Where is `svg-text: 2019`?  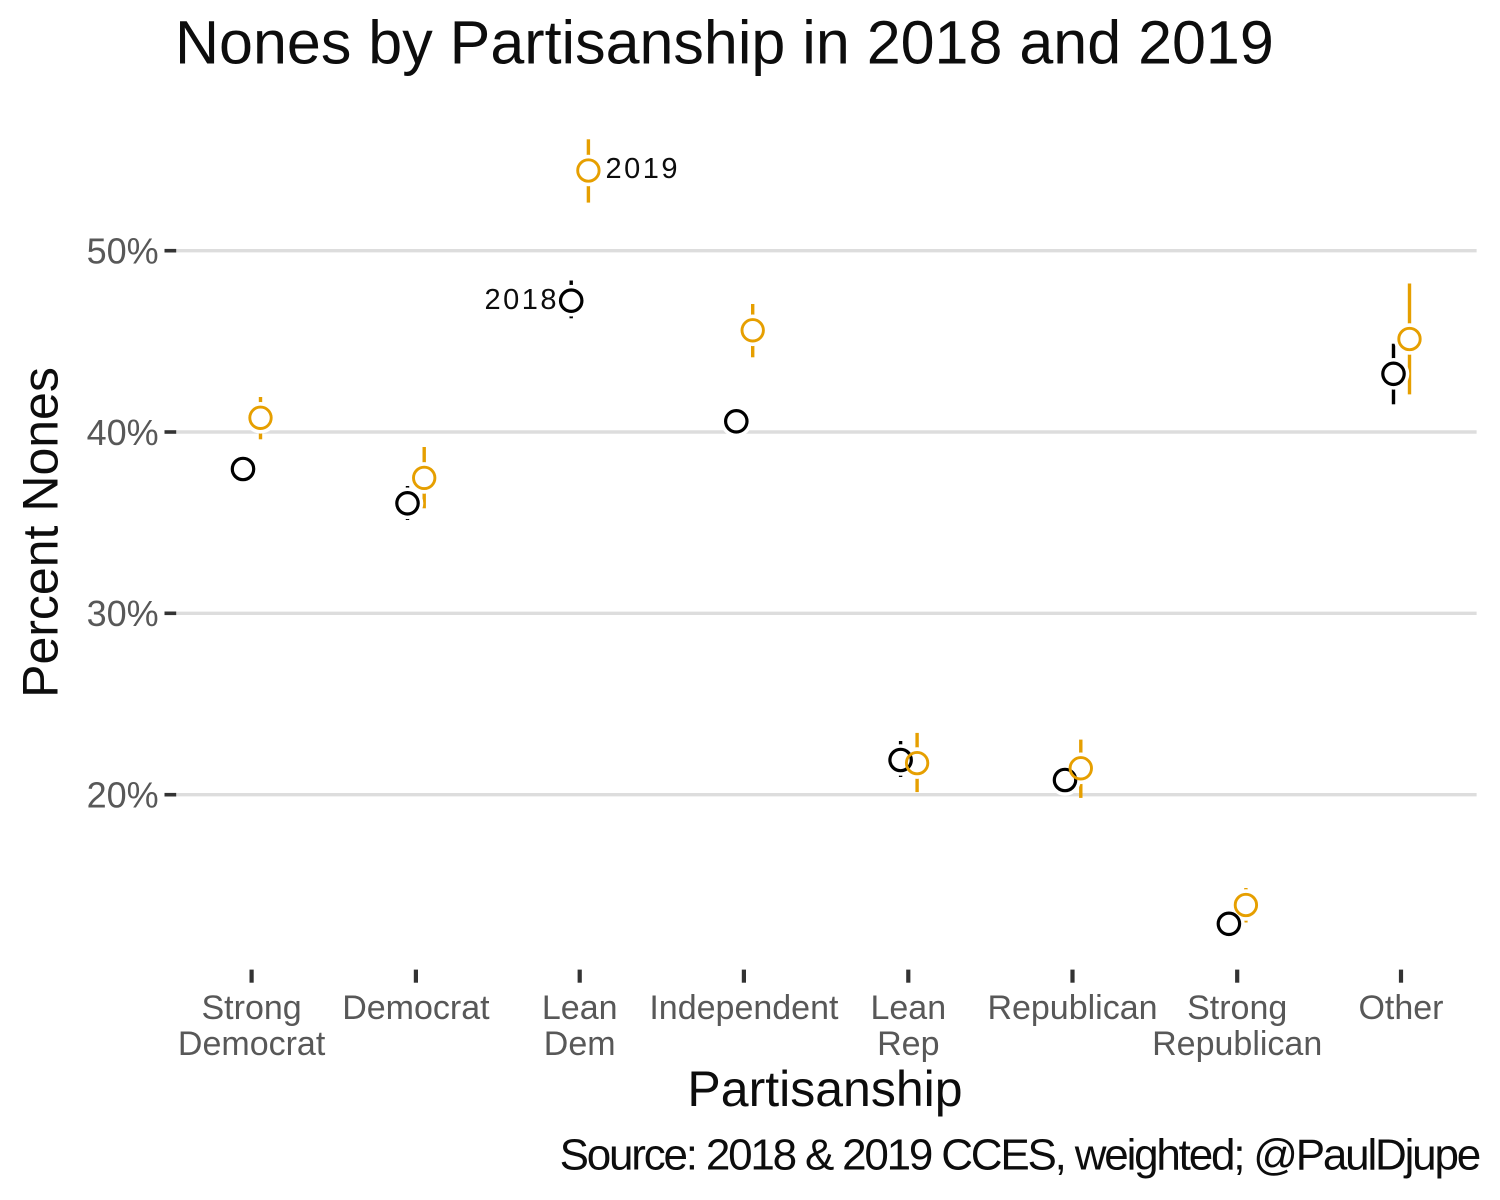 svg-text: 2019 is located at coordinates (643, 169).